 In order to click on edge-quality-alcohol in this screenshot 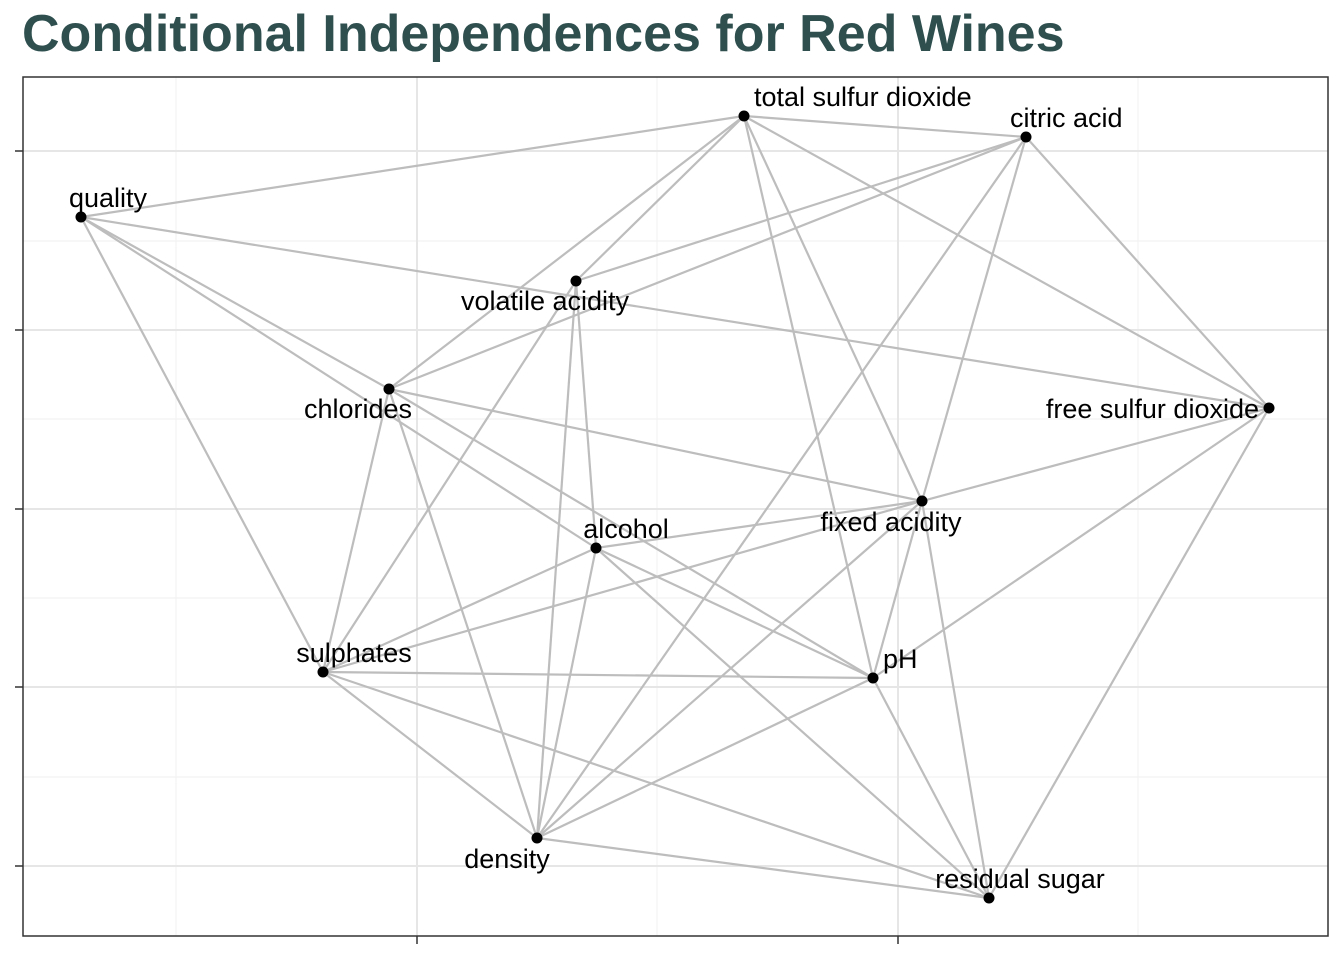, I will do `click(338, 382)`.